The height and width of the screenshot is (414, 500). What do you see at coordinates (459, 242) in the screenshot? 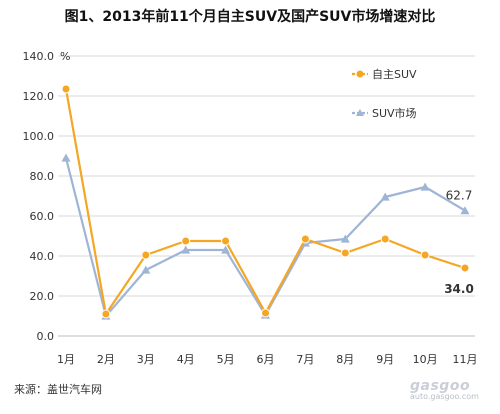
I see `annotations: 62.7 34.0` at bounding box center [459, 242].